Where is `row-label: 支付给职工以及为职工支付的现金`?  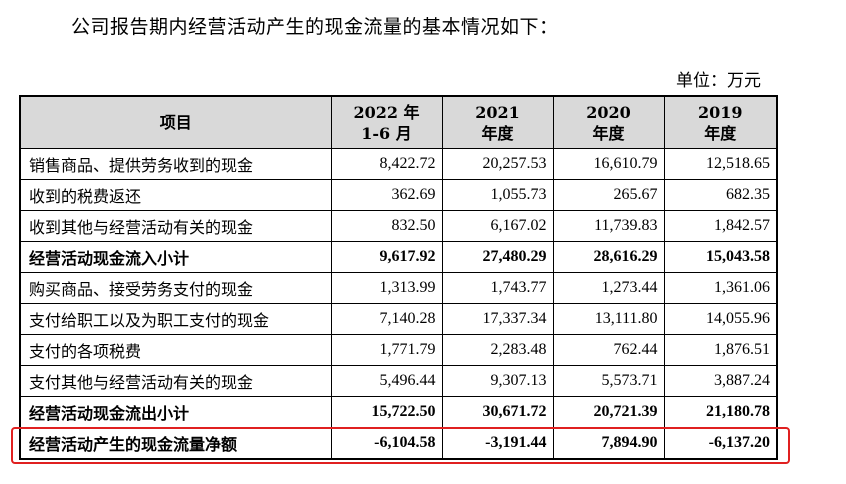
row-label: 支付给职工以及为职工支付的现金 is located at coordinates (175, 319).